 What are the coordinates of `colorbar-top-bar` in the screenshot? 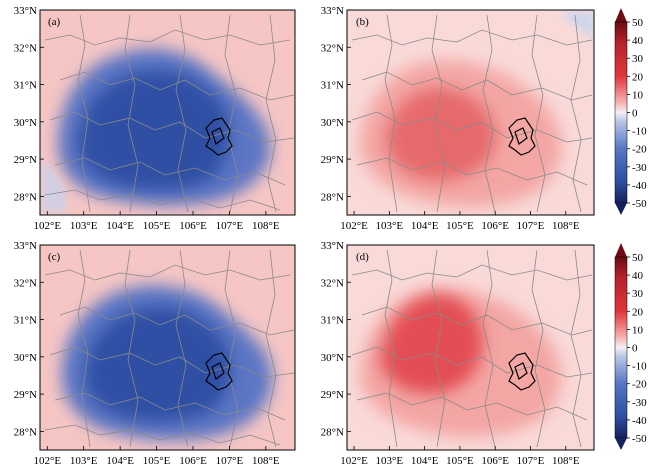 It's located at (621, 112).